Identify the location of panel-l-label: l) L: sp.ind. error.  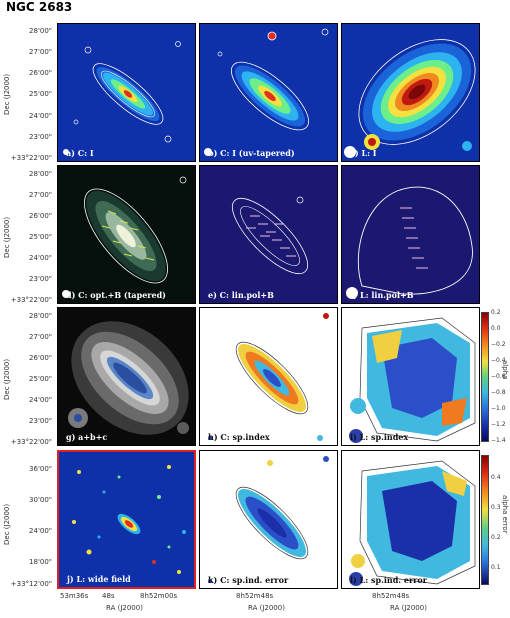
(388, 580).